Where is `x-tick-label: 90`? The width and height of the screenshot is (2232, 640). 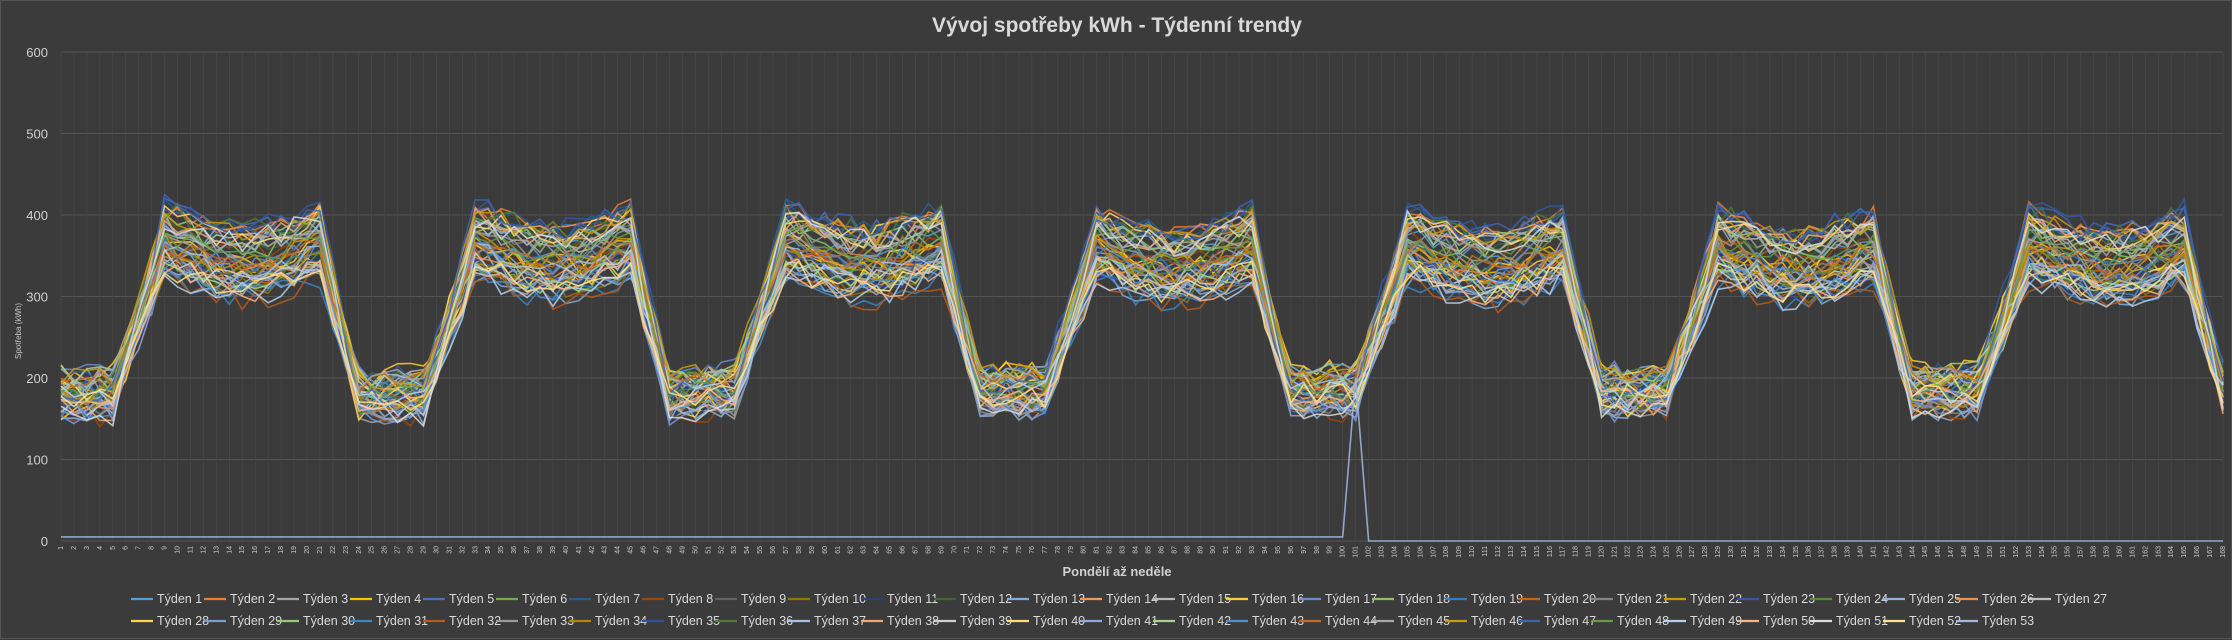 x-tick-label: 90 is located at coordinates (1213, 550).